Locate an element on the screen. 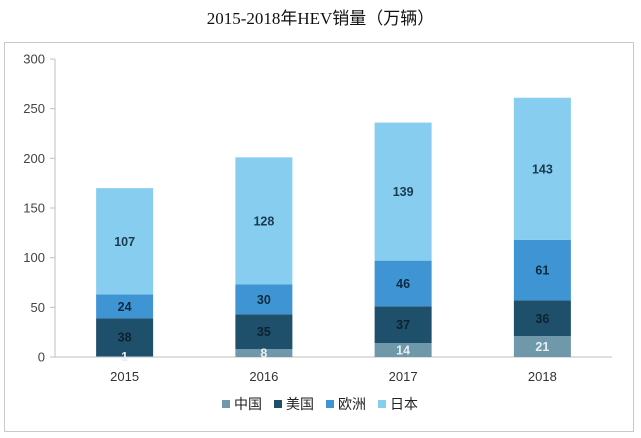 The image size is (641, 438). y-tick-label: 250 is located at coordinates (34, 108).